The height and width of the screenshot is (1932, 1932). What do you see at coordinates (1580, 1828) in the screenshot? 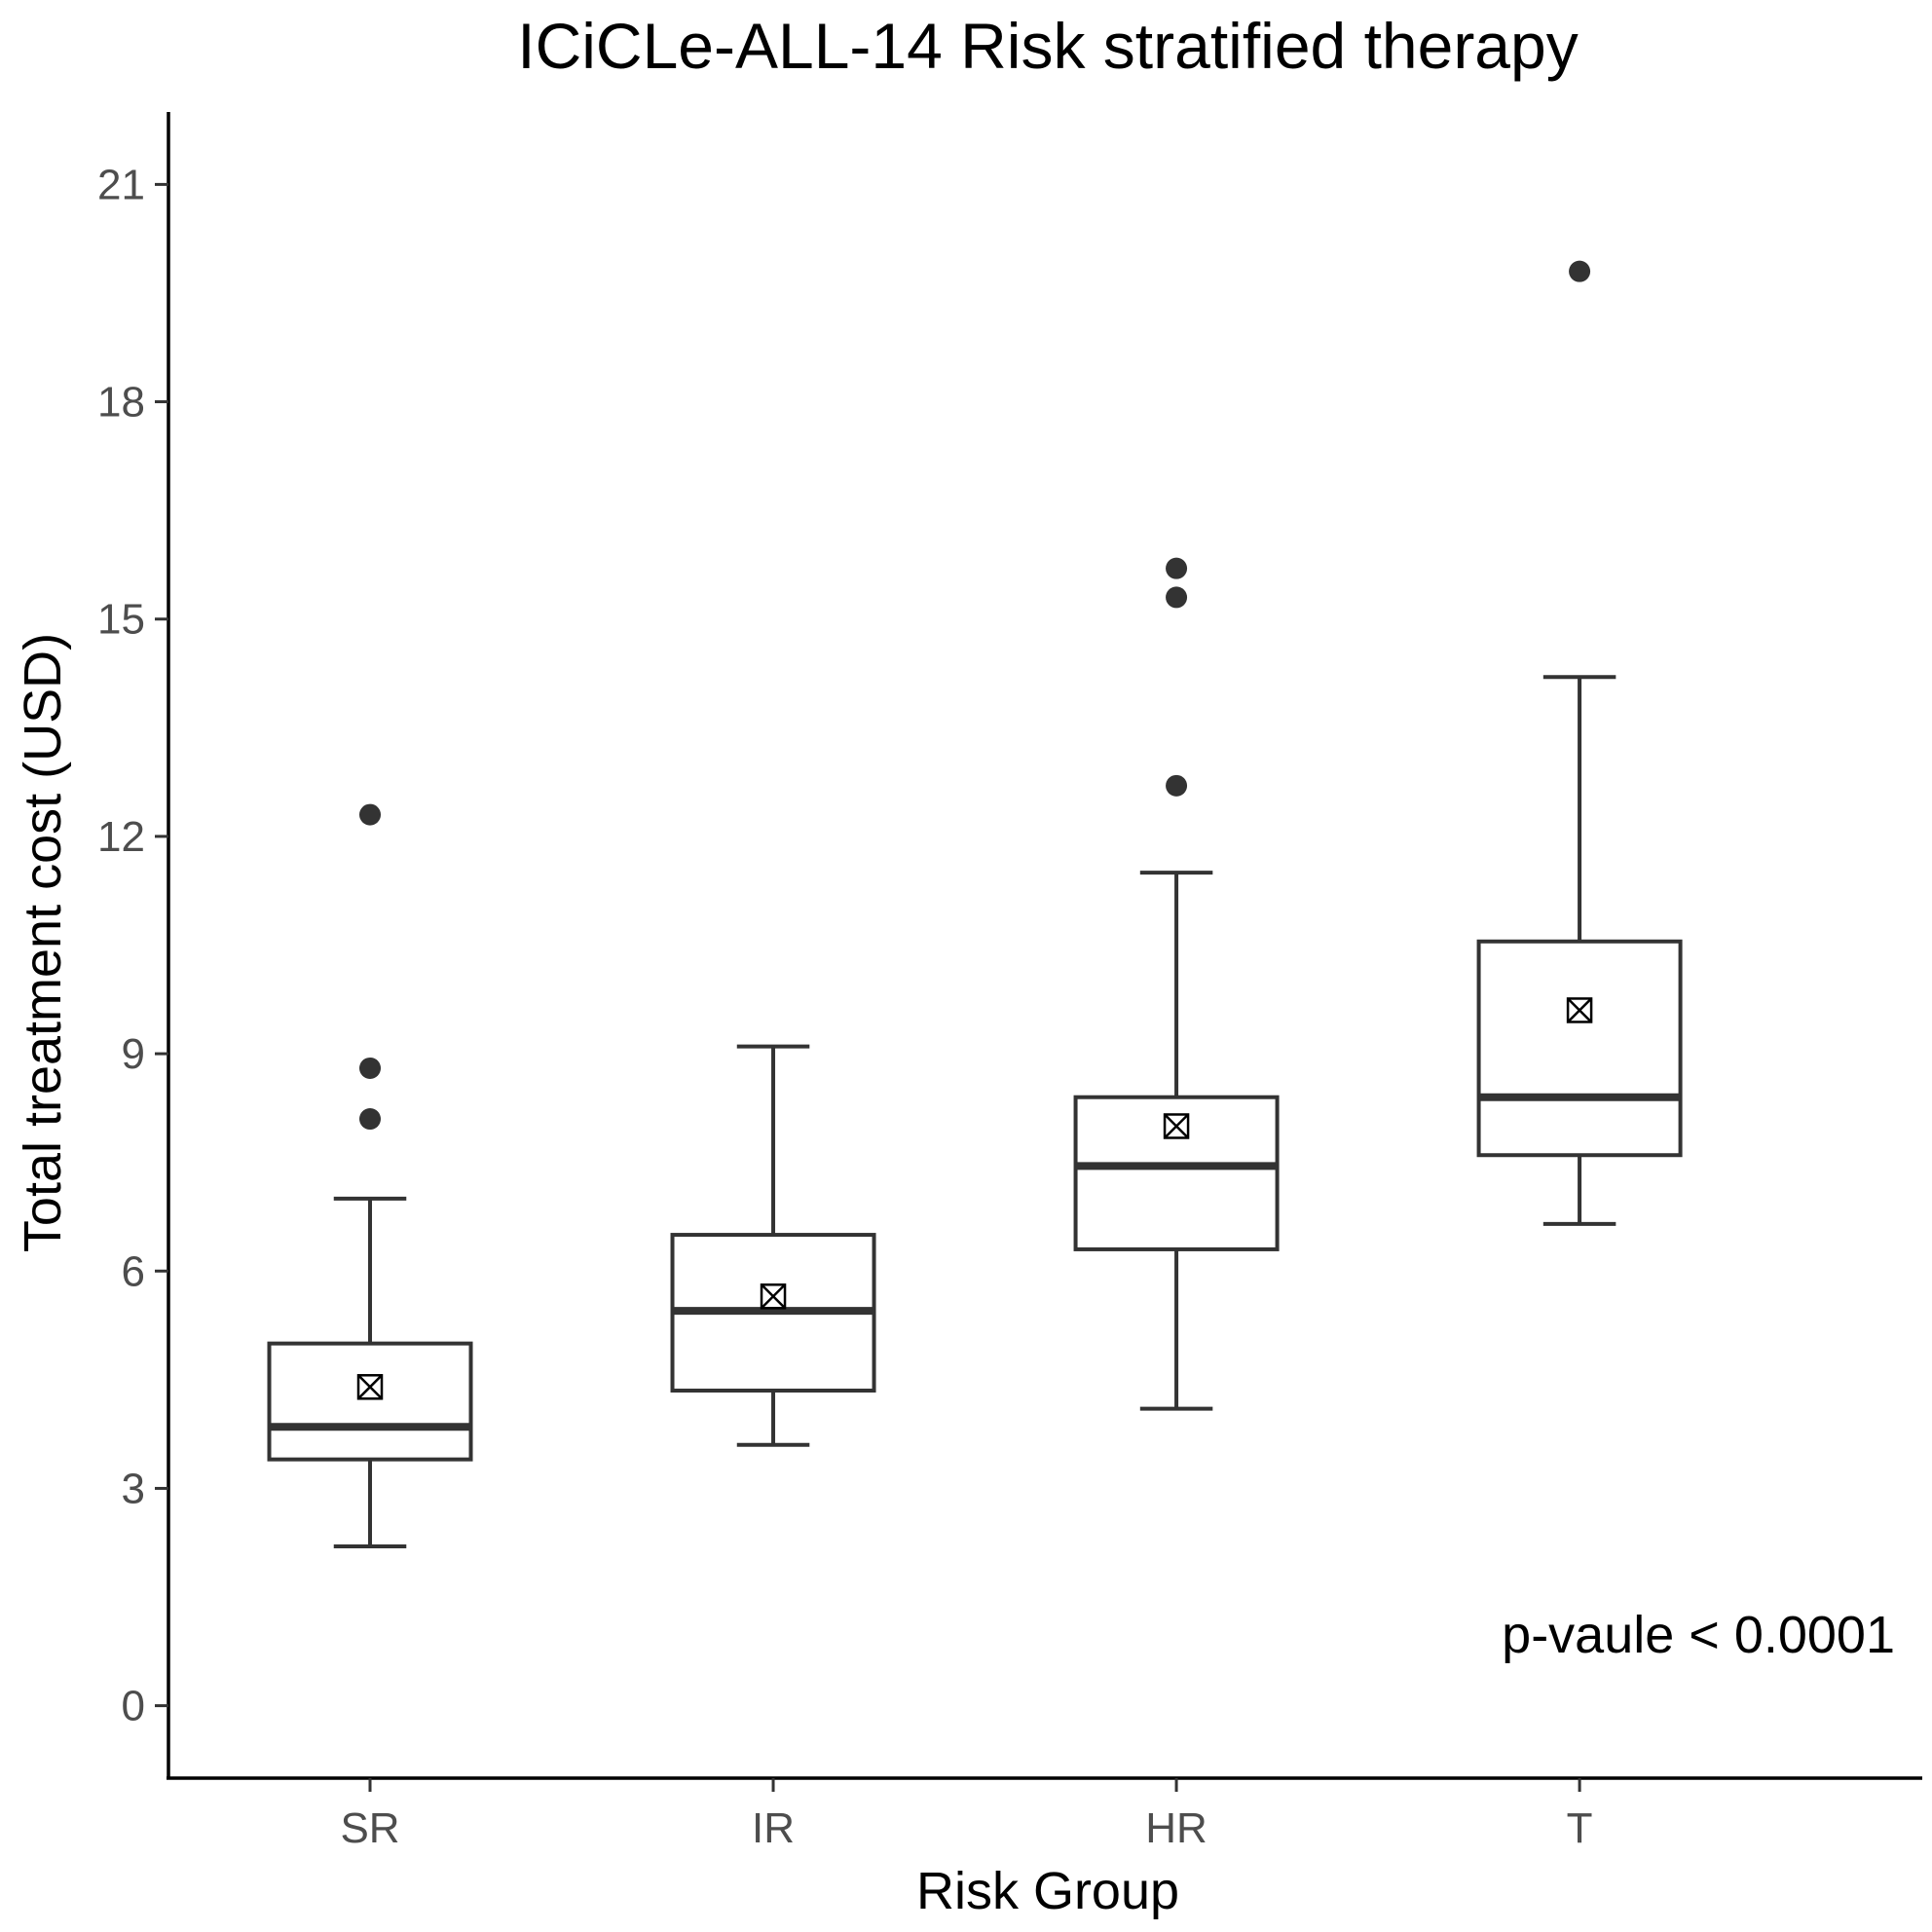
I see `x-tick-label: T` at bounding box center [1580, 1828].